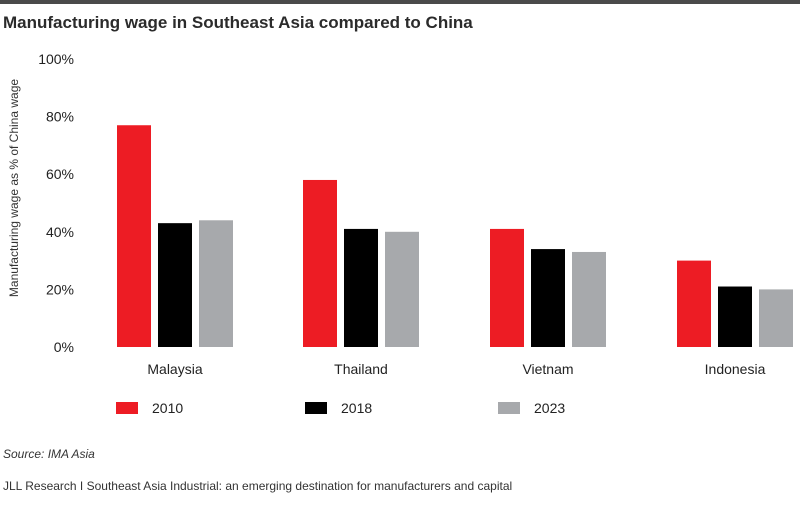 The image size is (800, 507). What do you see at coordinates (400, 410) in the screenshot?
I see `legend: 2010 2018 2023` at bounding box center [400, 410].